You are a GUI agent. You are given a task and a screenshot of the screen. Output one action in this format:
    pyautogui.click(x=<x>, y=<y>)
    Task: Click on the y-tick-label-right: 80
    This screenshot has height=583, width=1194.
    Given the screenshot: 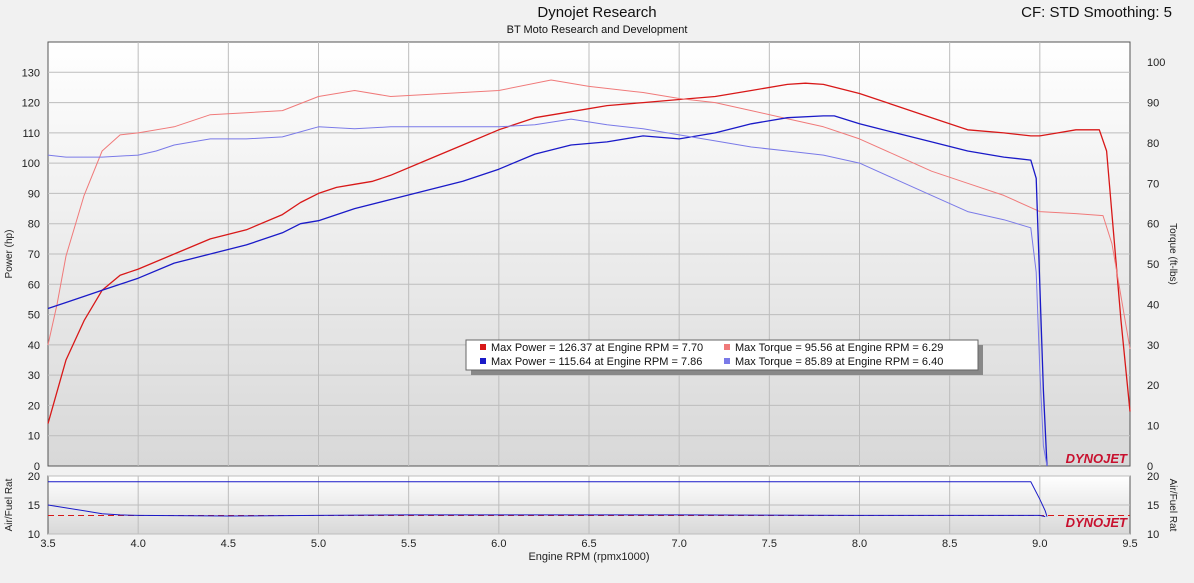 What is the action you would take?
    pyautogui.click(x=1153, y=144)
    